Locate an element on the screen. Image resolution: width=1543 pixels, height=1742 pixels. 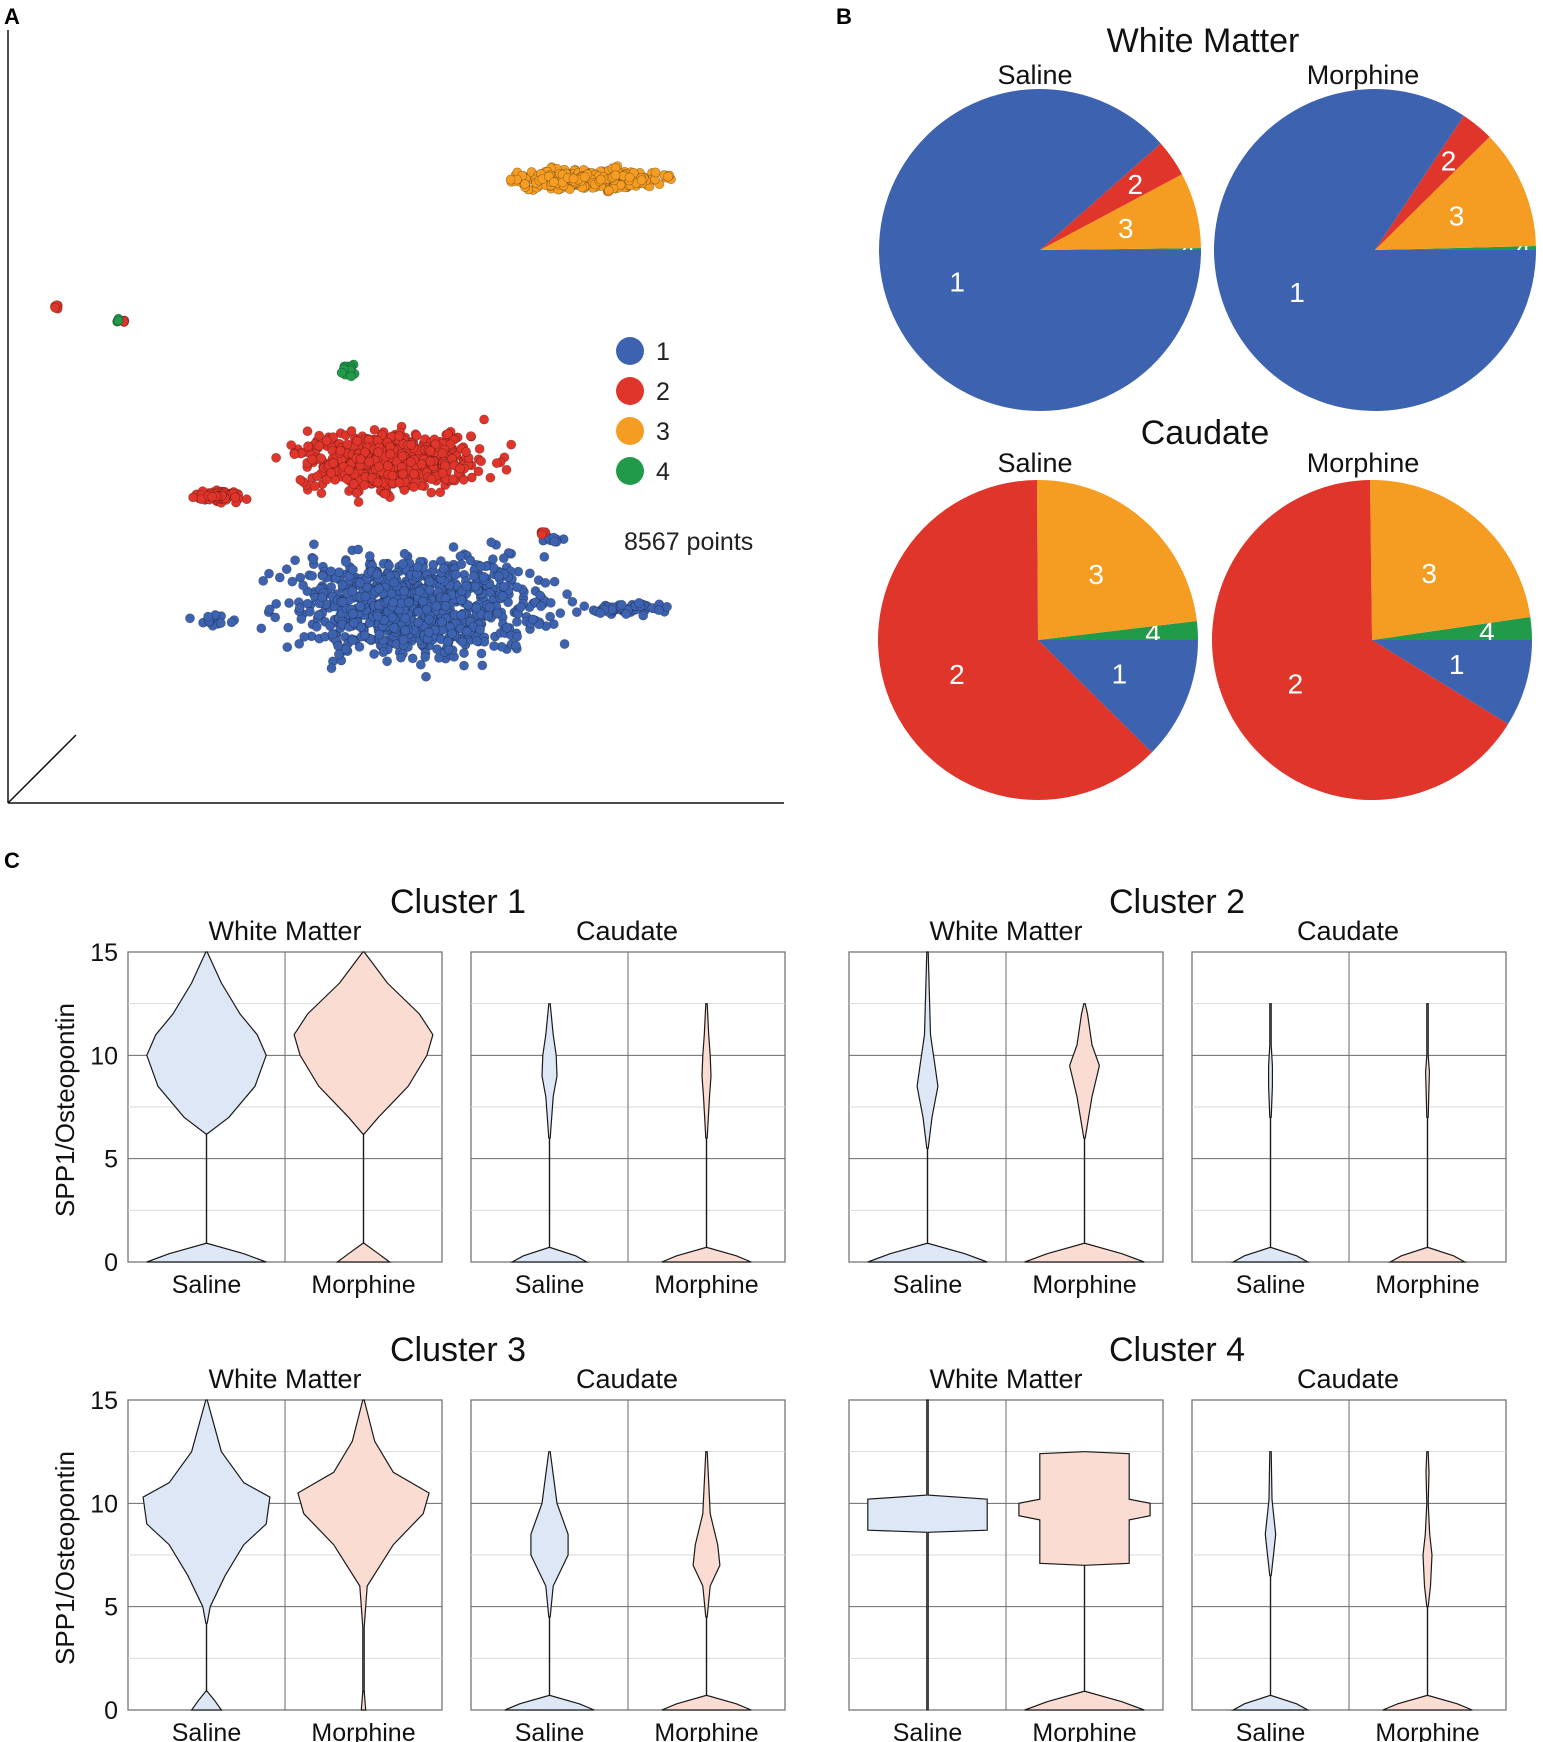
violin-base-morphine is located at coordinates (1427, 1702).